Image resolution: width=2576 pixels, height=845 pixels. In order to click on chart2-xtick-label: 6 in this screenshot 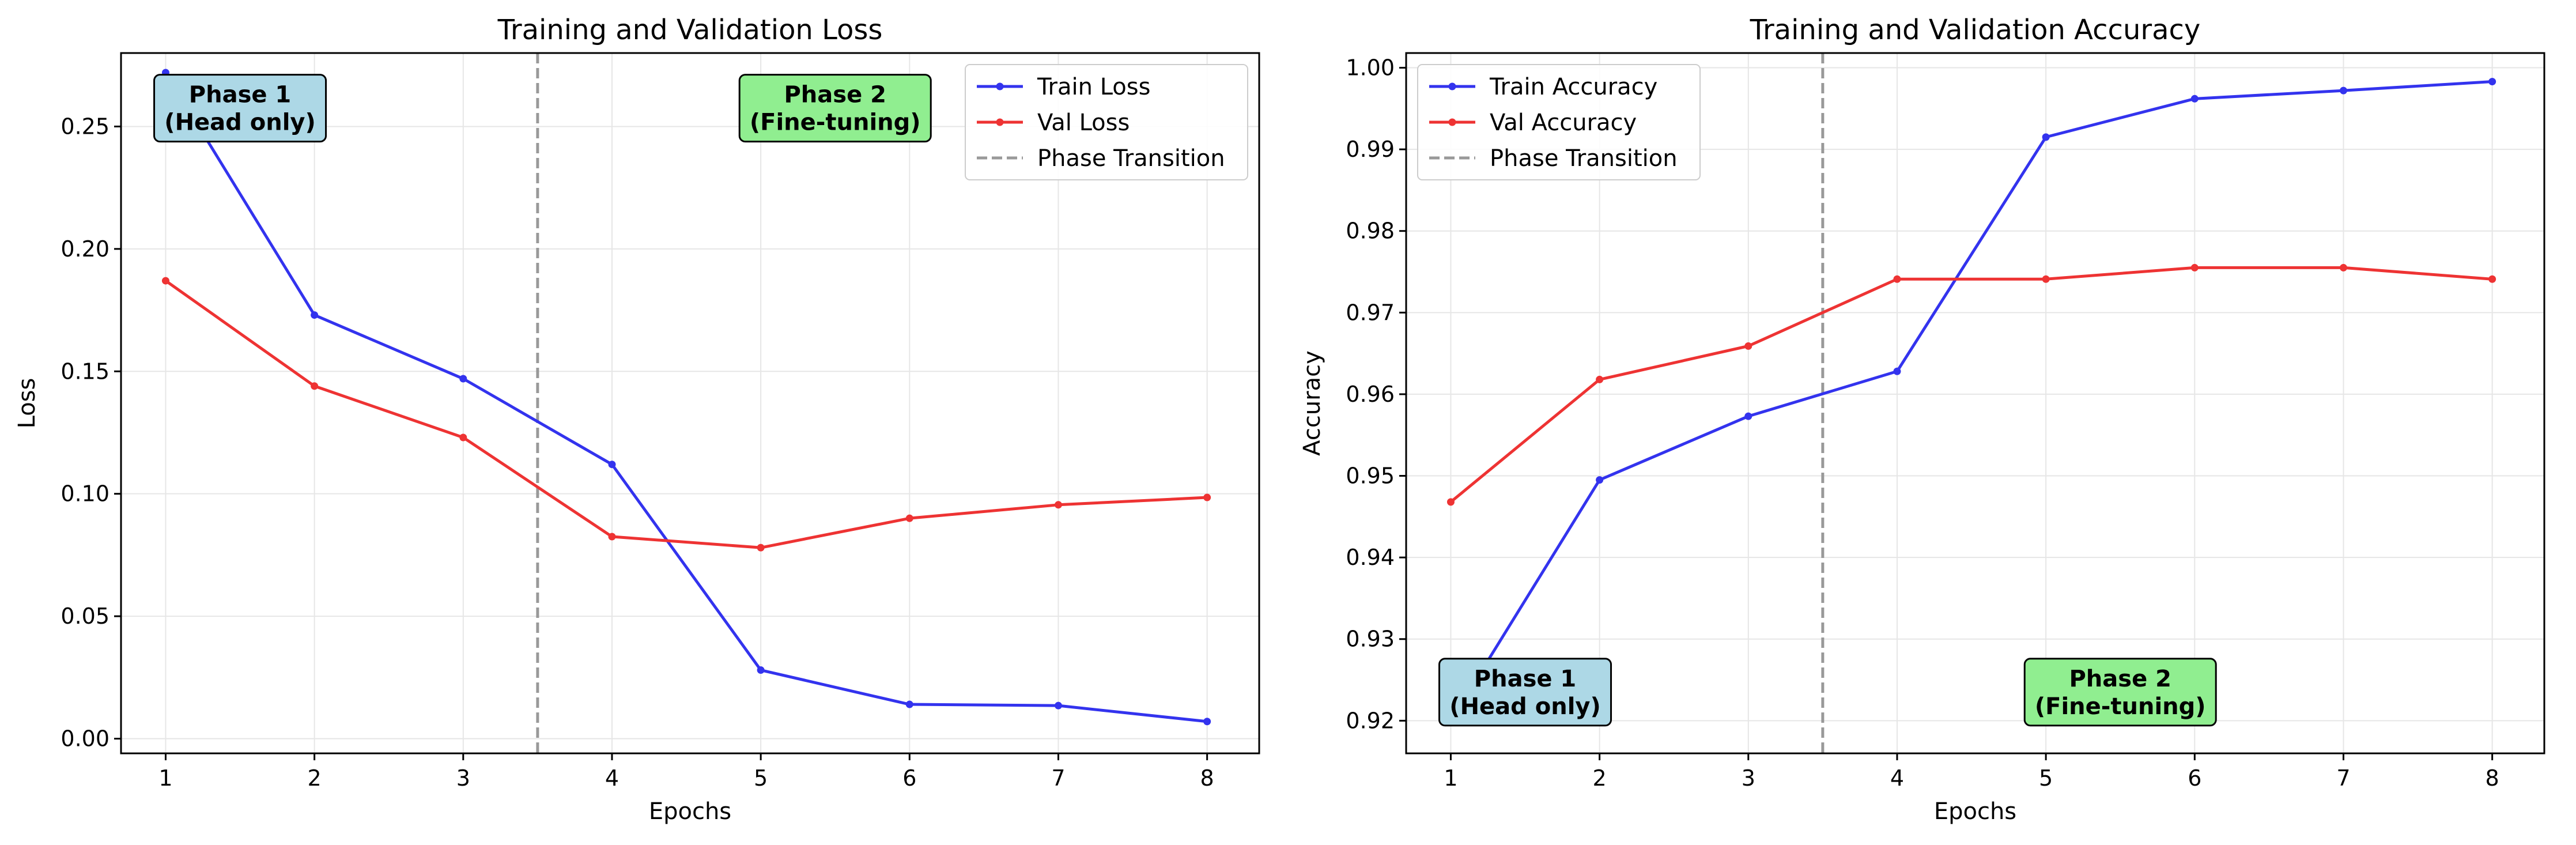, I will do `click(2194, 778)`.